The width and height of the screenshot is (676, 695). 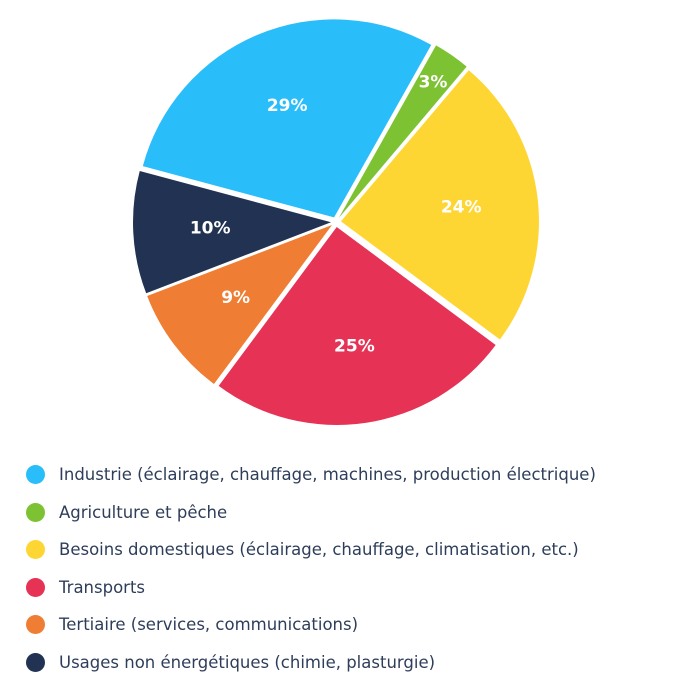 What do you see at coordinates (433, 82) in the screenshot?
I see `pie-data-label-1: 3%` at bounding box center [433, 82].